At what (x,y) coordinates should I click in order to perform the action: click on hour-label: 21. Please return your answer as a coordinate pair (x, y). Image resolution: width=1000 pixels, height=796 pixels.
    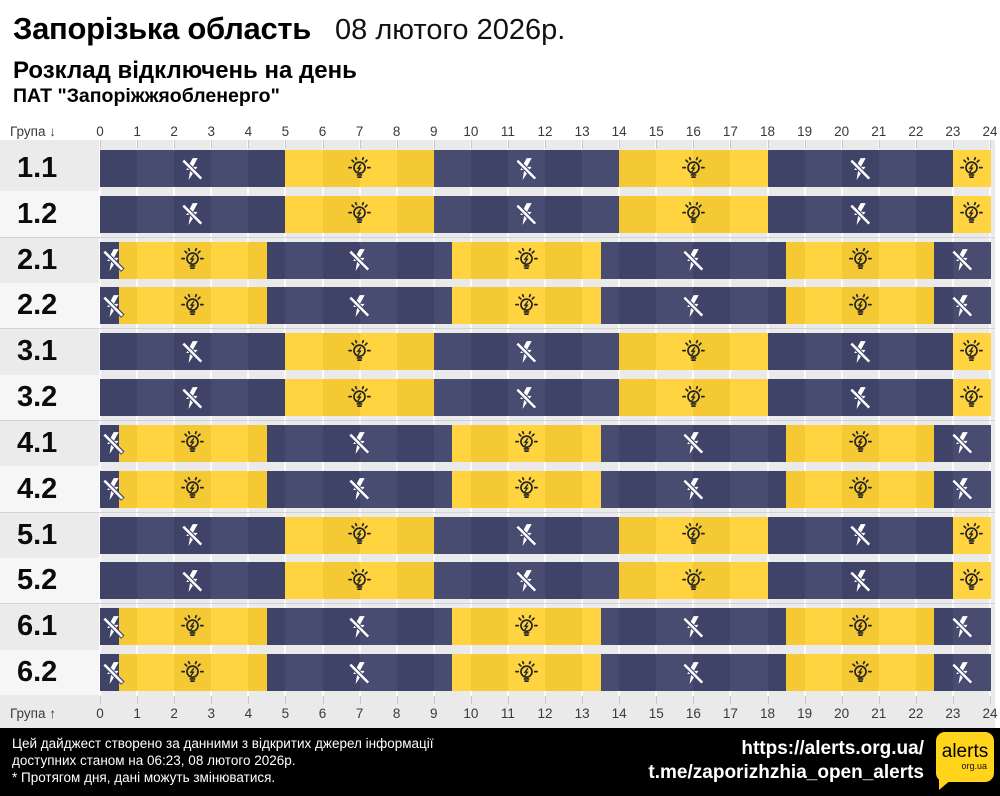
    Looking at the image, I should click on (879, 131).